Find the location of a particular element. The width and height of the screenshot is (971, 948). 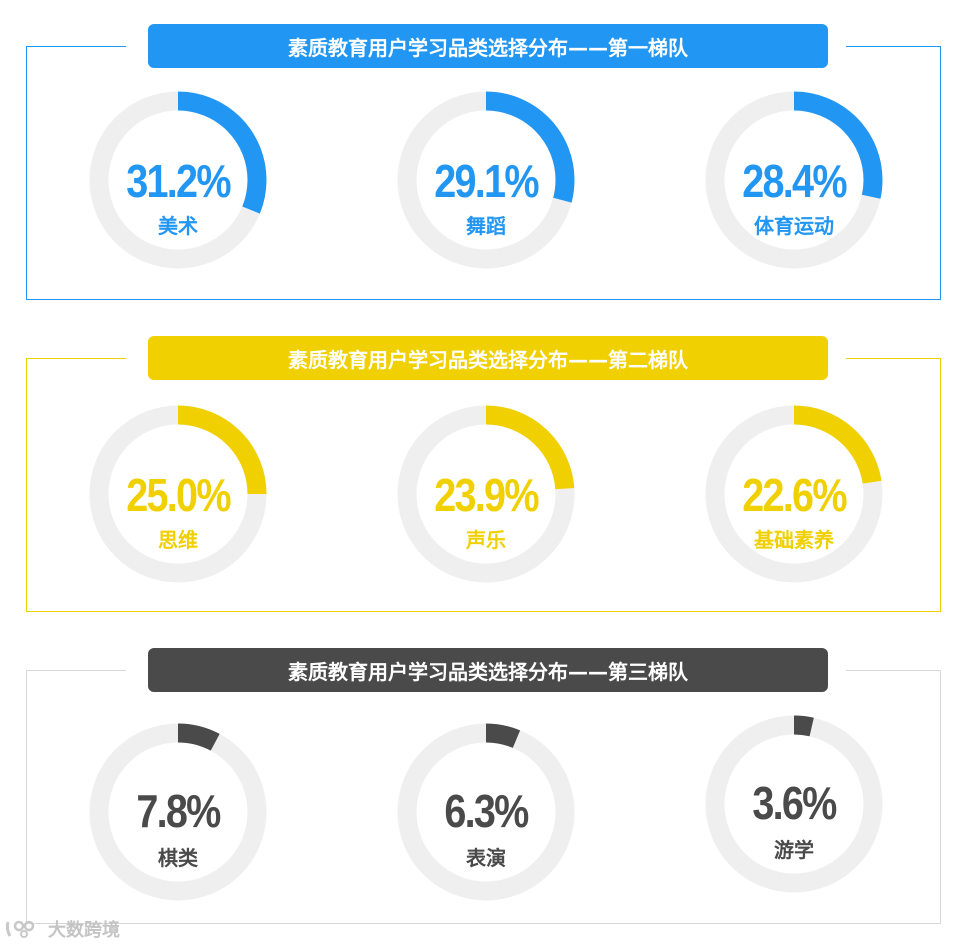

percent-label: 3.6% is located at coordinates (794, 803).